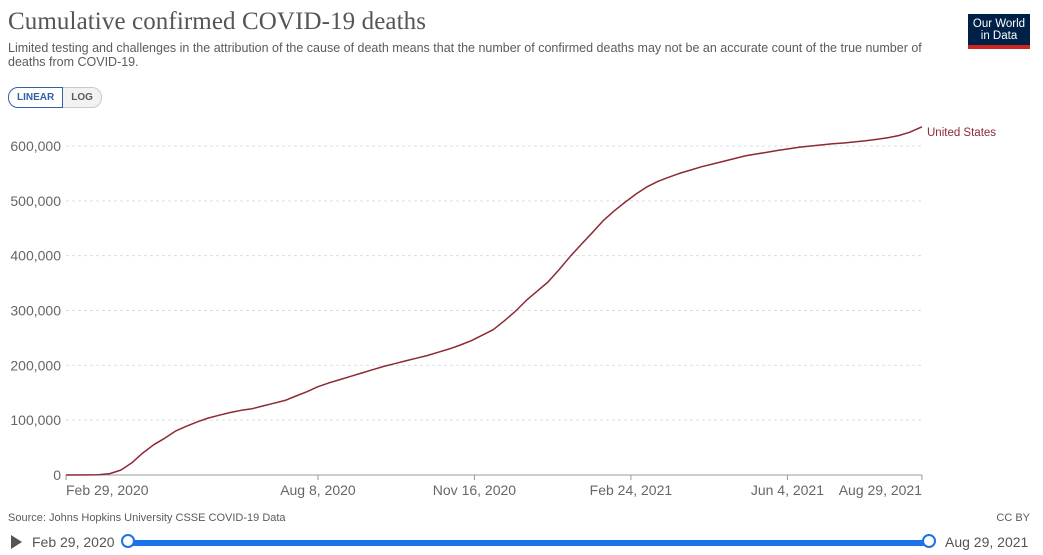  I want to click on owid-logo: Our World in Data, so click(999, 31).